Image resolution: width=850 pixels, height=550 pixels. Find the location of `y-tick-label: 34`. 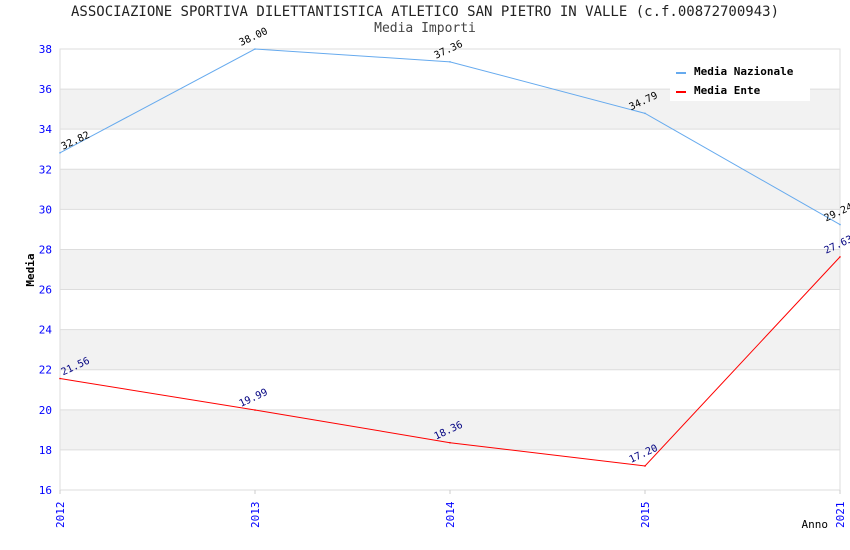

y-tick-label: 34 is located at coordinates (46, 129).